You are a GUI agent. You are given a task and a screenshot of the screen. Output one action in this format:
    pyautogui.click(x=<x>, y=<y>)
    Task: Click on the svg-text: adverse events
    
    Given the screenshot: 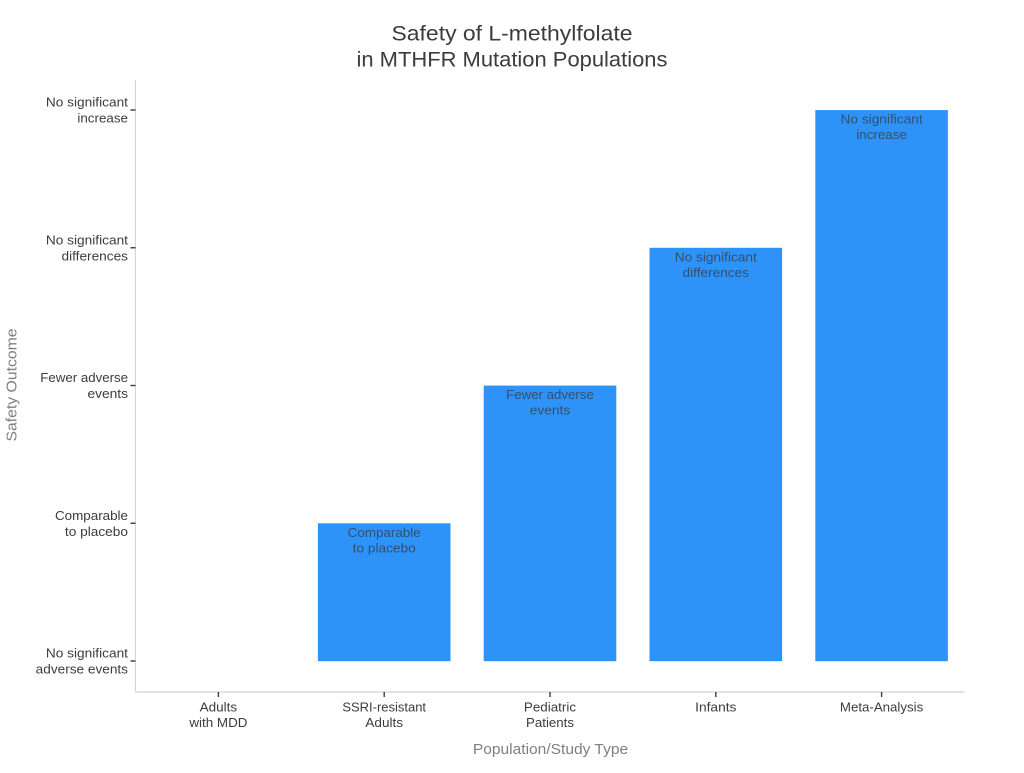 What is the action you would take?
    pyautogui.click(x=82, y=670)
    